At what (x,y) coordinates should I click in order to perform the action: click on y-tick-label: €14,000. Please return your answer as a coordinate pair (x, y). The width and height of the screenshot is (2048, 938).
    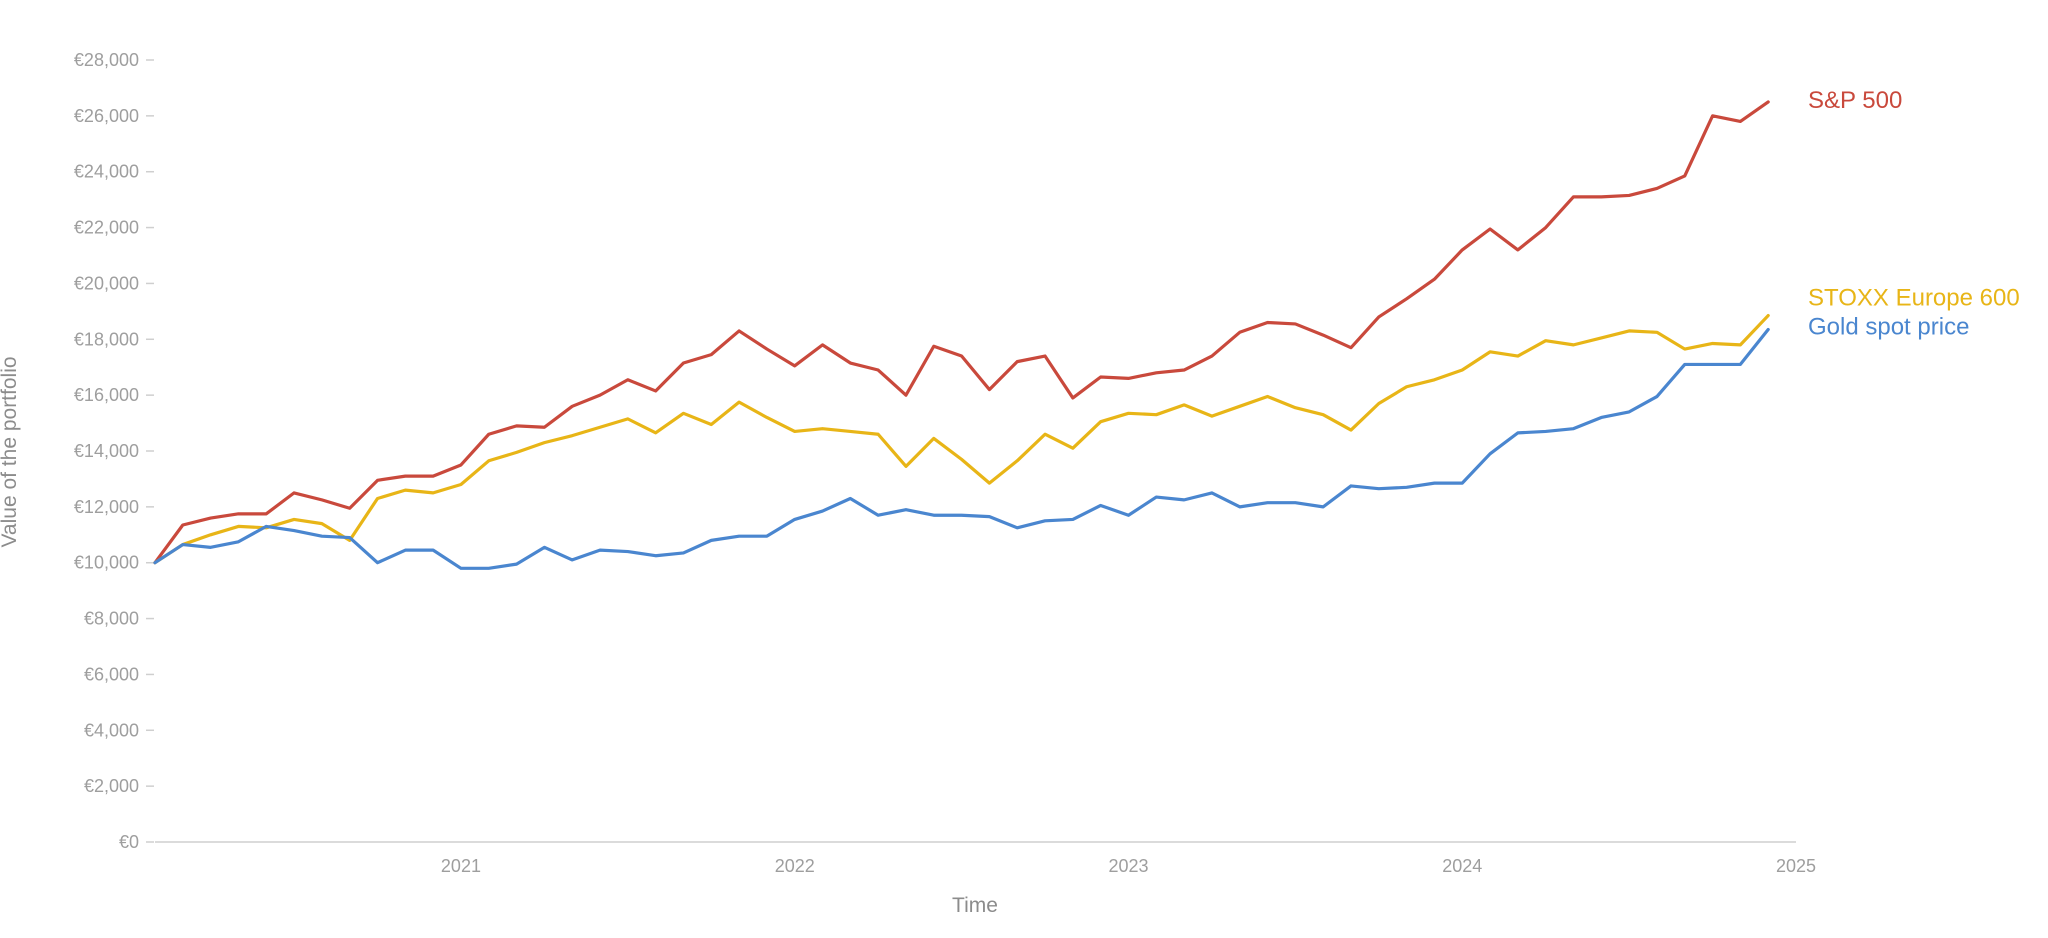
    Looking at the image, I should click on (106, 451).